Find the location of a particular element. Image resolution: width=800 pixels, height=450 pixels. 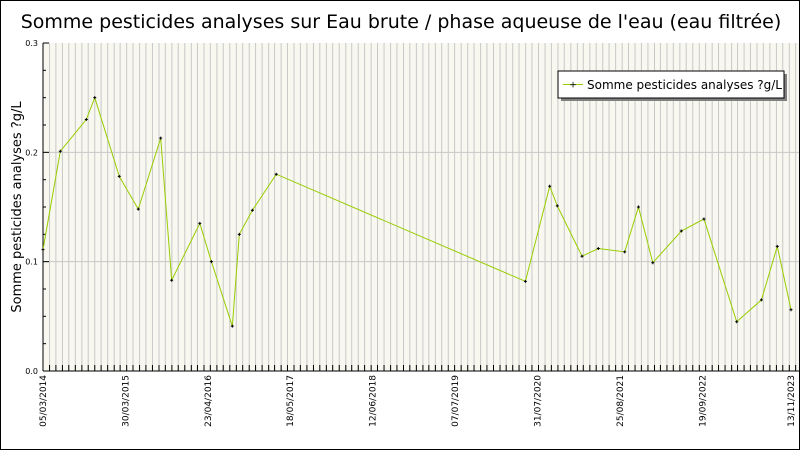

x-tick-label: 18/05/2017 is located at coordinates (291, 401).